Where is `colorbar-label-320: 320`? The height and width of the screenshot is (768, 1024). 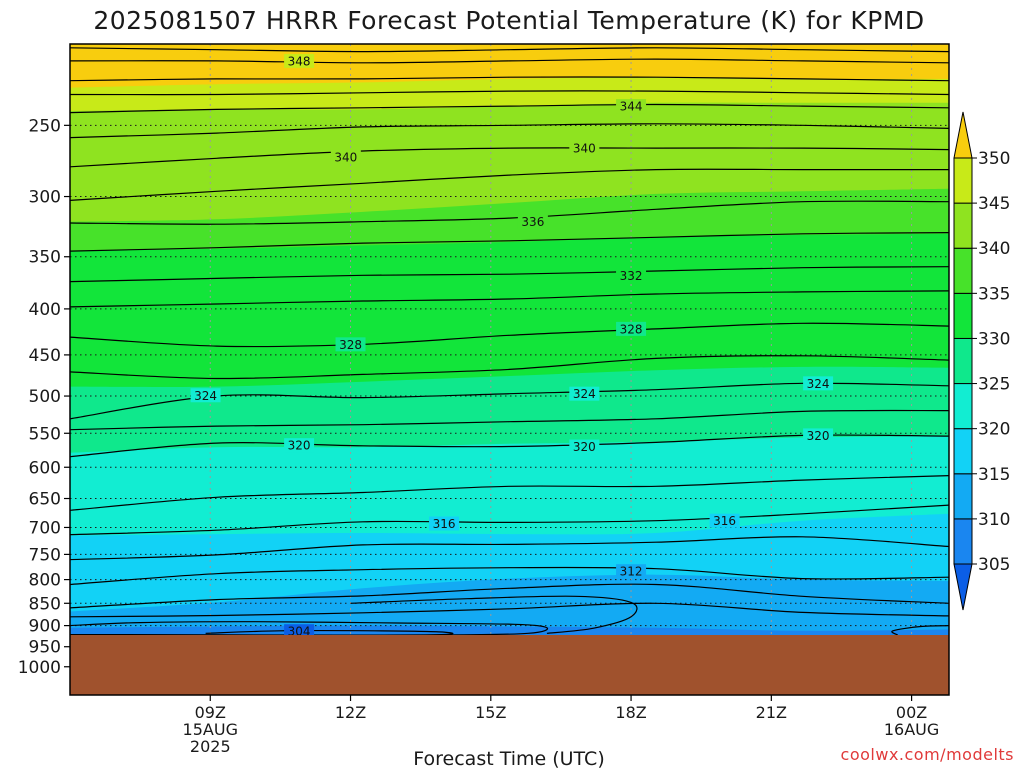
colorbar-label-320: 320 is located at coordinates (994, 430).